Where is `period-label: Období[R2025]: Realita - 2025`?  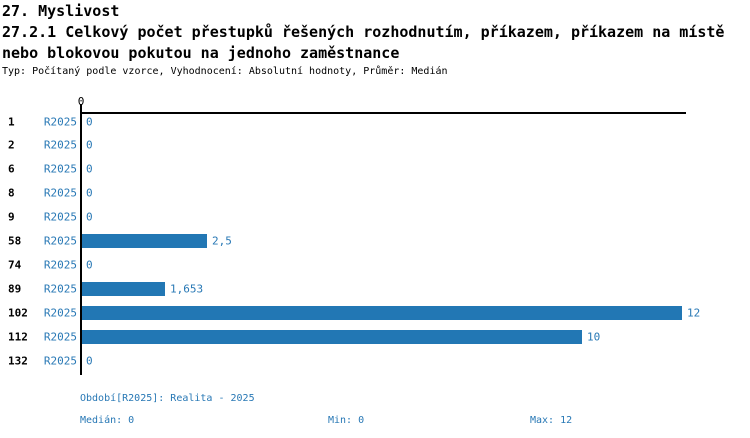
period-label: Období[R2025]: Realita - 2025 is located at coordinates (167, 398).